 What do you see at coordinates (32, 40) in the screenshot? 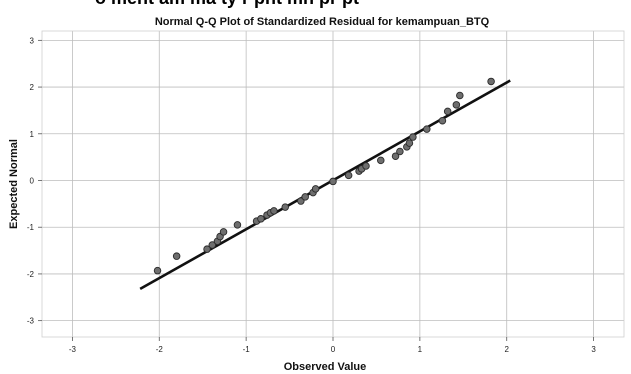
I see `y-tick-label: 3` at bounding box center [32, 40].